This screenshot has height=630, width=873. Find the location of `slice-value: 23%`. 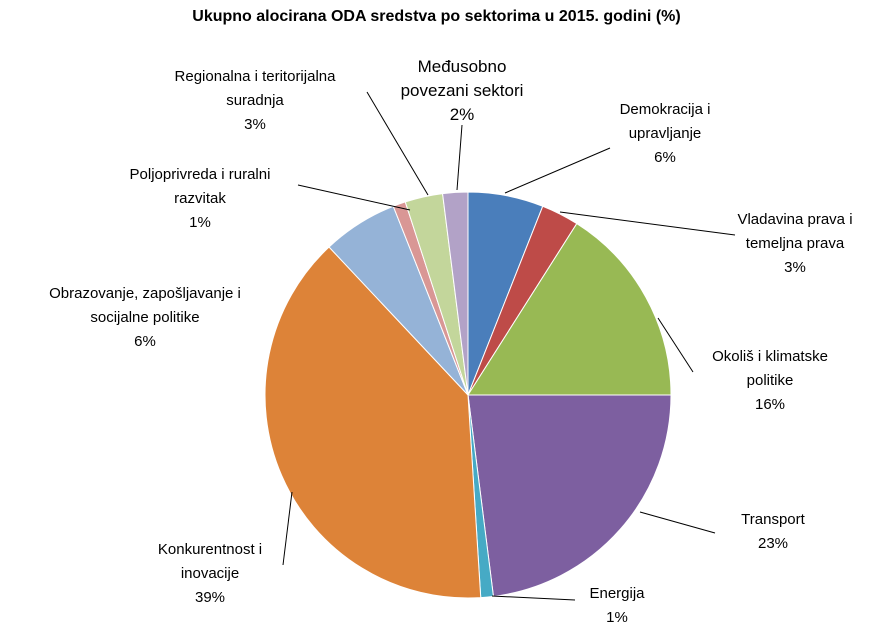

slice-value: 23% is located at coordinates (773, 543).